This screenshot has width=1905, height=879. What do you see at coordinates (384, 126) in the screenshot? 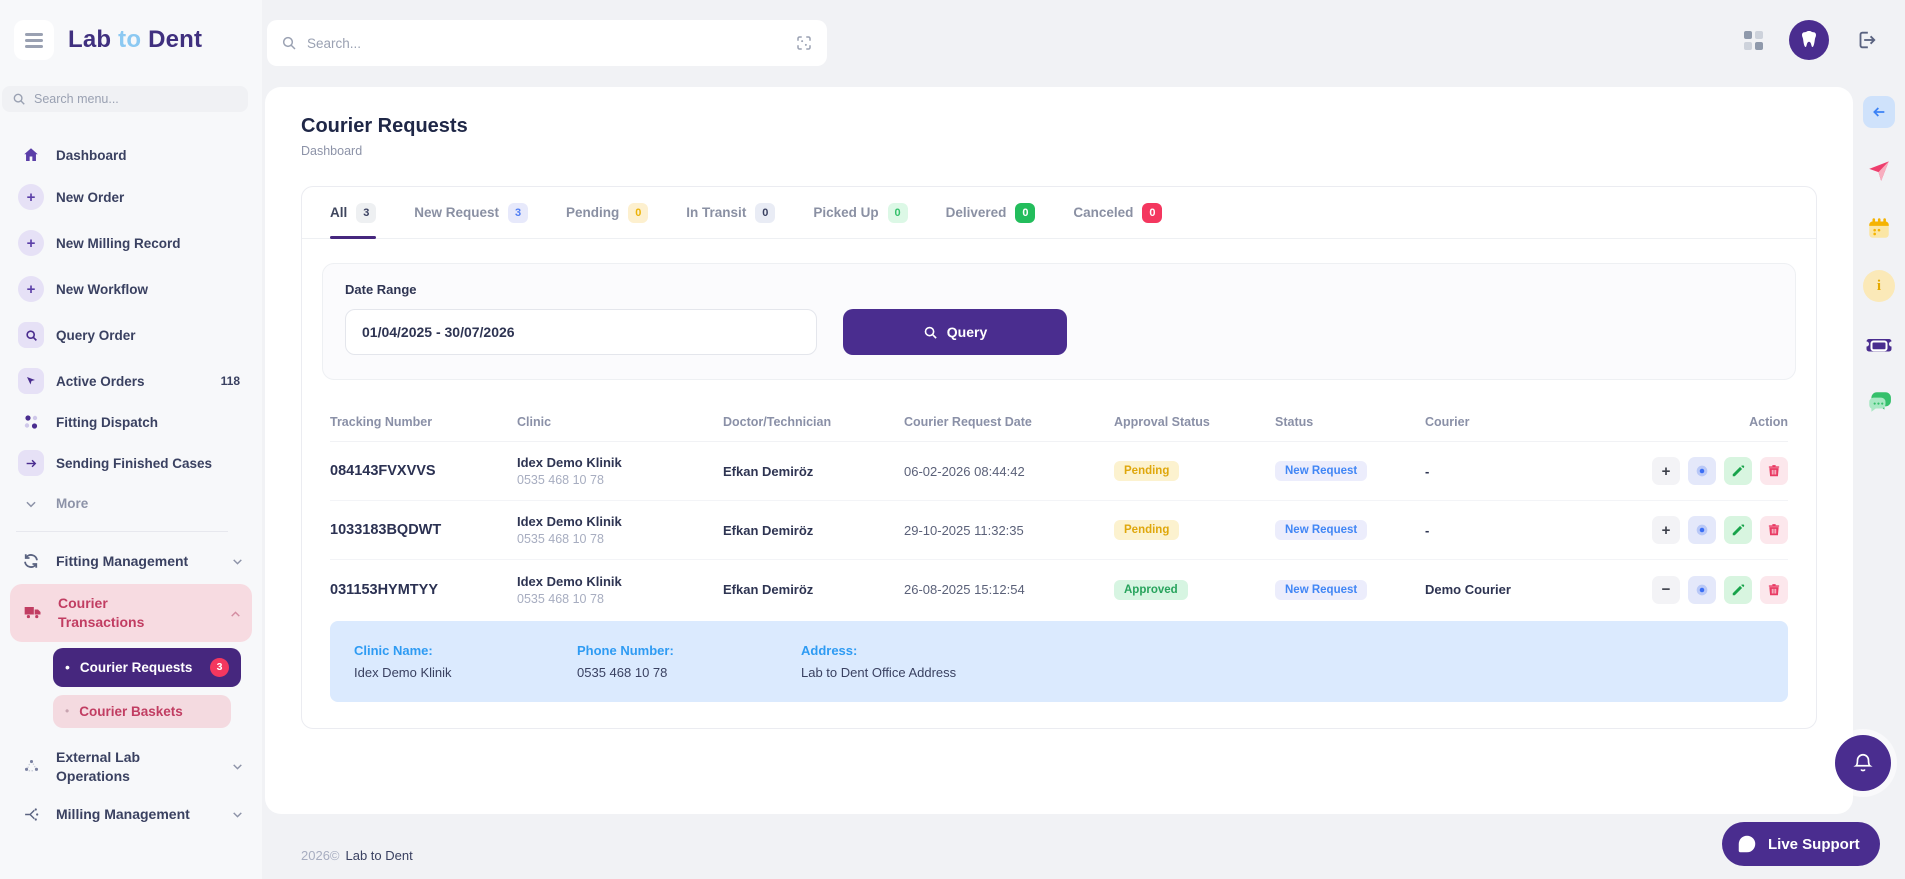
I see `page-title: Courier Requests` at bounding box center [384, 126].